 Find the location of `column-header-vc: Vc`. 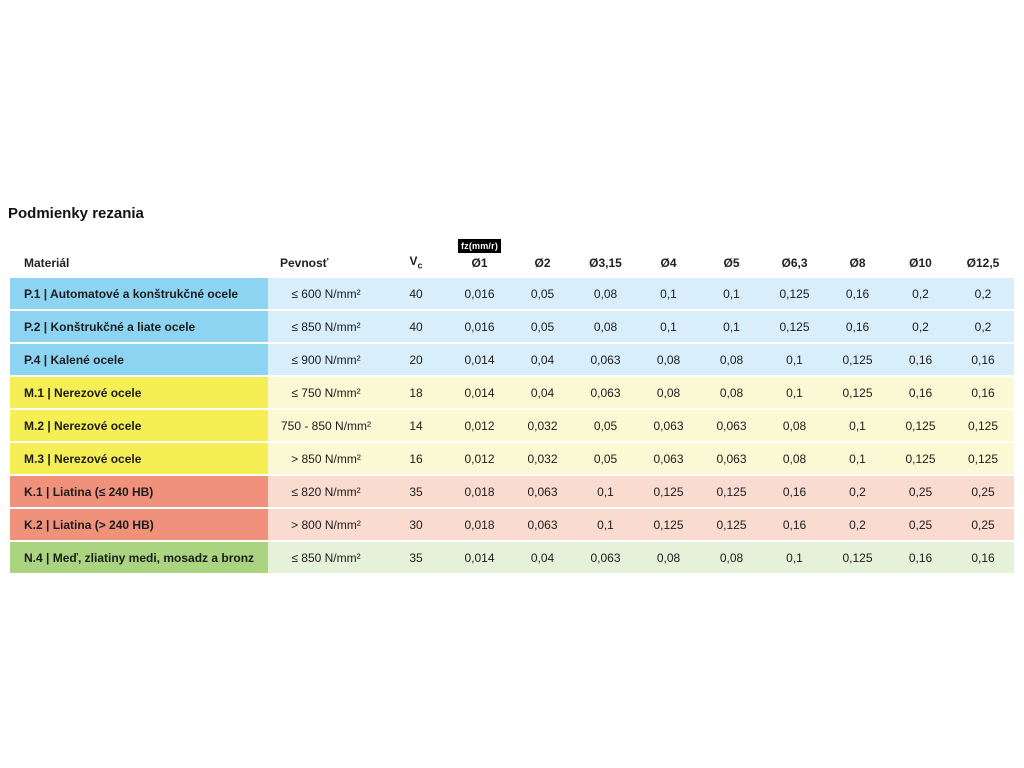

column-header-vc: Vc is located at coordinates (416, 257).